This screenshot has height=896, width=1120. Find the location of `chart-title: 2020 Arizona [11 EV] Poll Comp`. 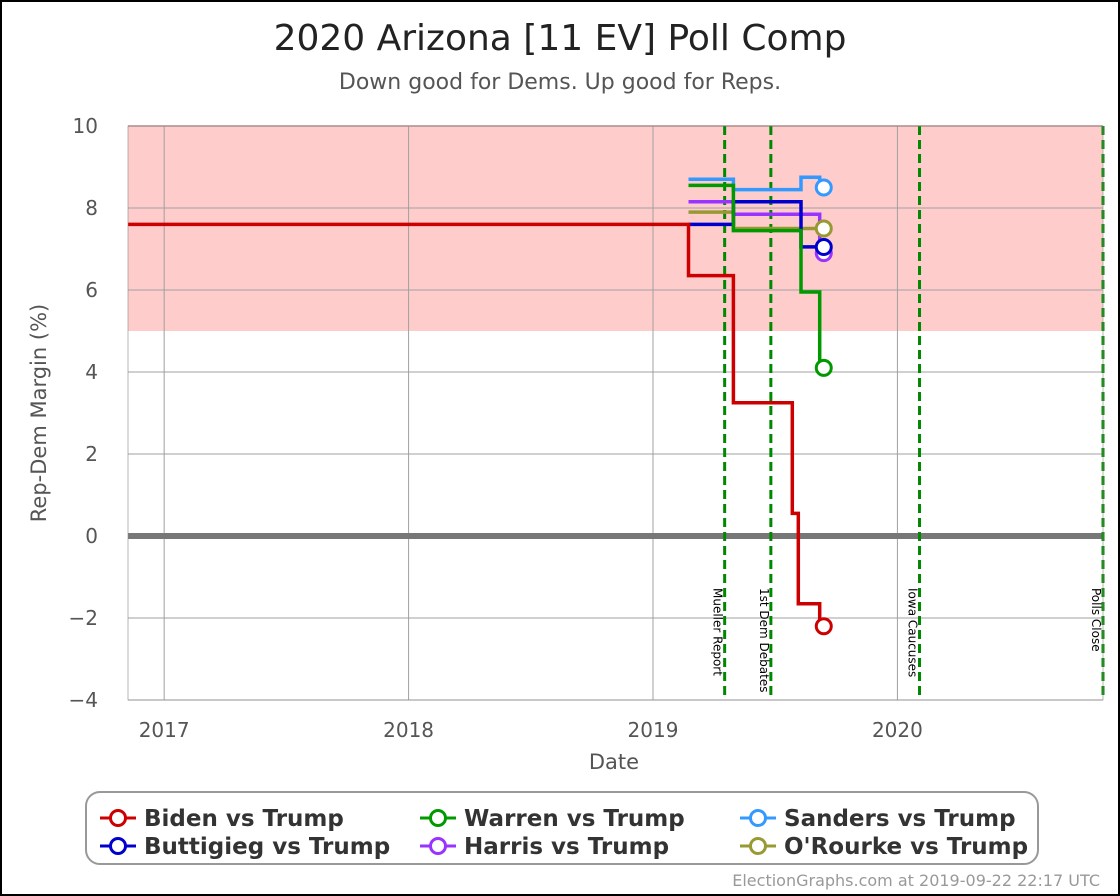

chart-title: 2020 Arizona [11 EV] Poll Comp is located at coordinates (560, 38).